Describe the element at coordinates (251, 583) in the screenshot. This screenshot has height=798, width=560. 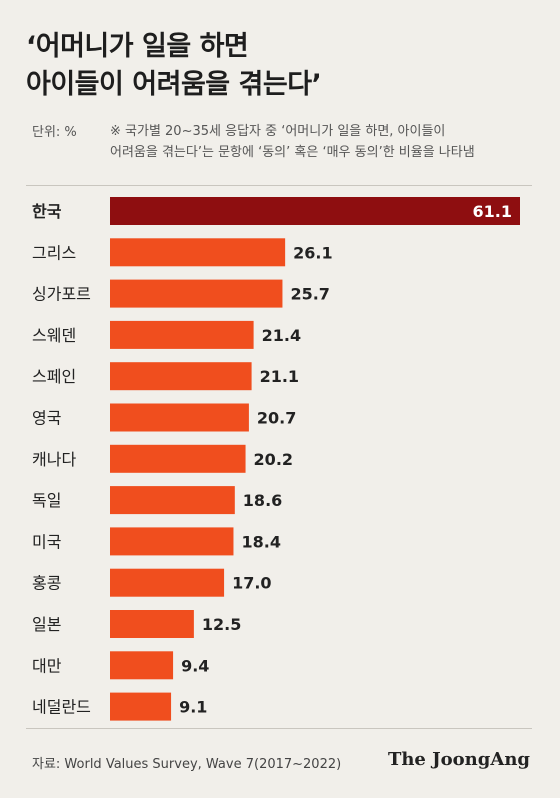
I see `value-label: 17.0` at that location.